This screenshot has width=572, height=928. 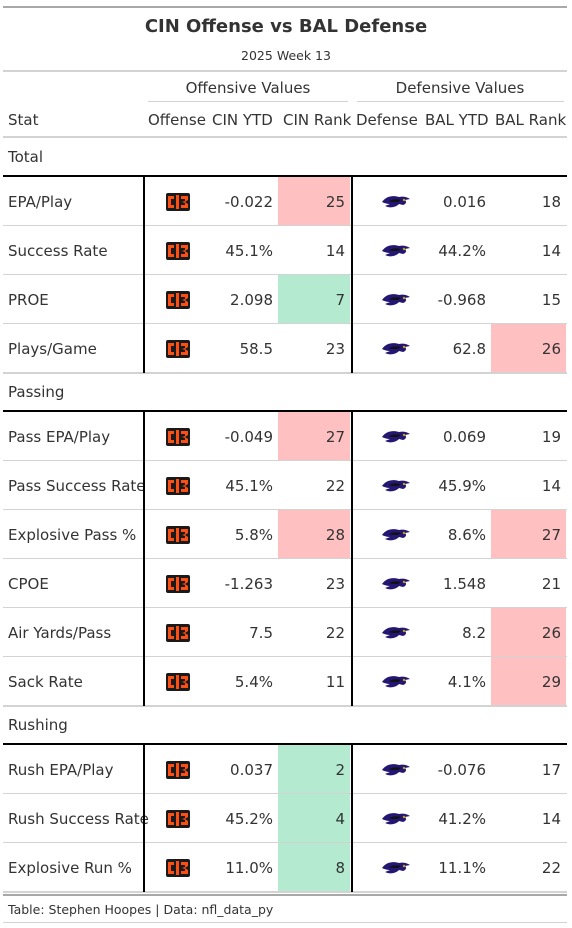 What do you see at coordinates (335, 201) in the screenshot?
I see `cin-rank-value: 25` at bounding box center [335, 201].